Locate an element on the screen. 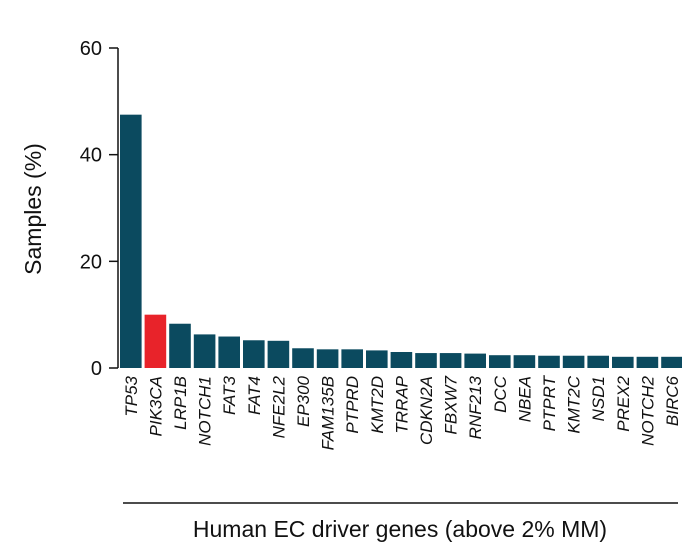  x-tick-label-dcc: DCC is located at coordinates (500, 394).